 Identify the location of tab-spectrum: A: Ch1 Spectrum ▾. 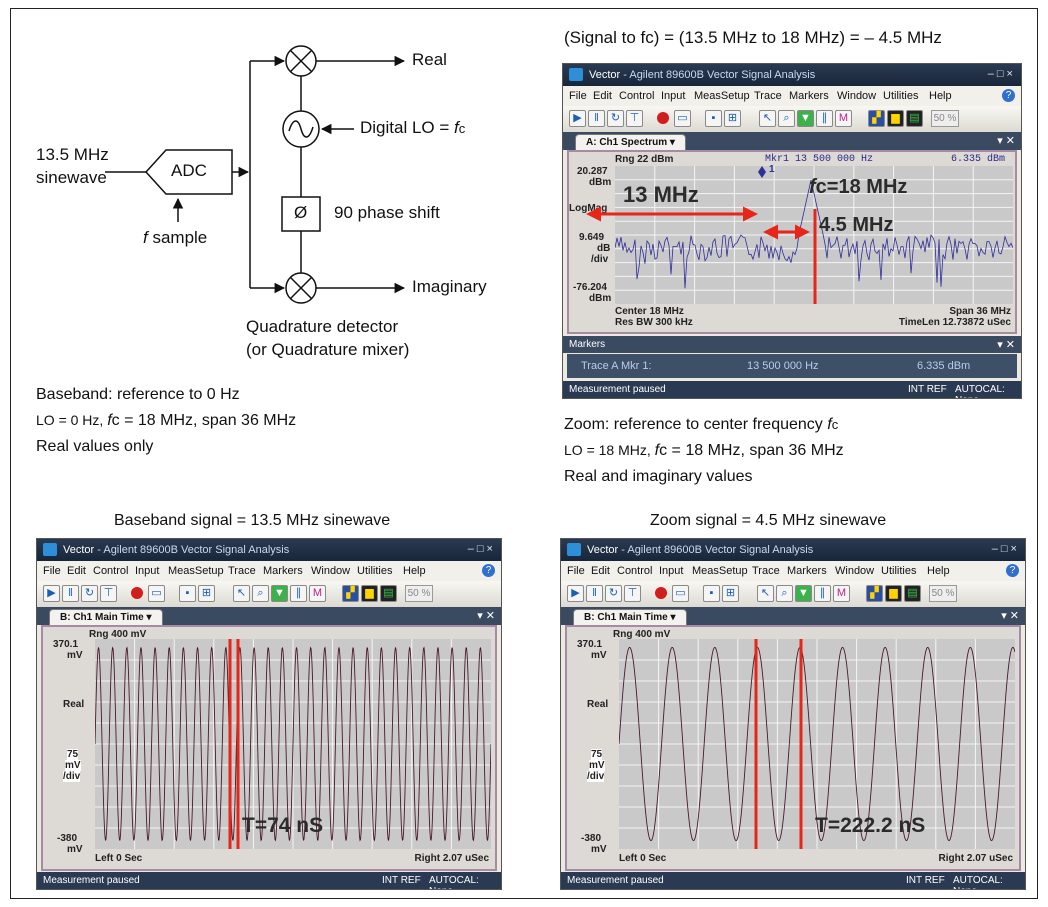
(630, 142).